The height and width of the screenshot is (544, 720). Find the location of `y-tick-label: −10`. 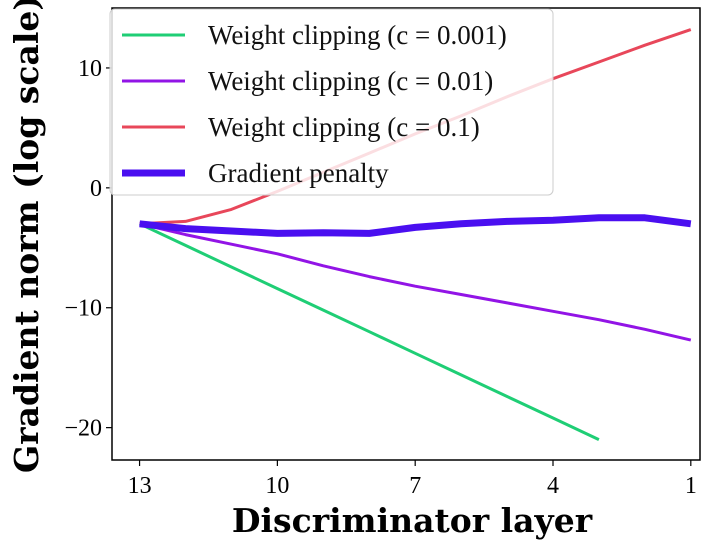

y-tick-label: −10 is located at coordinates (83, 309).